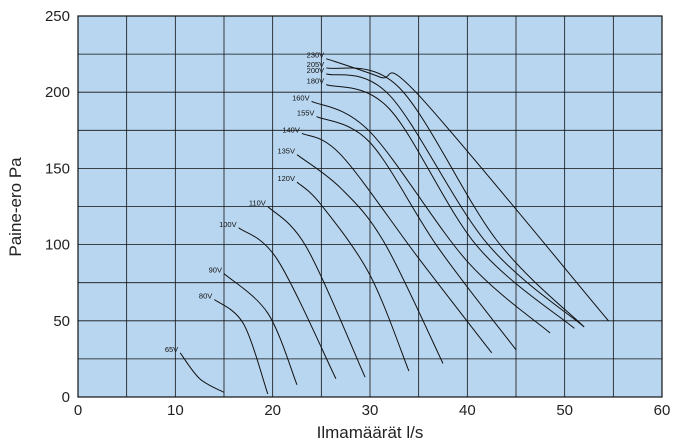 This screenshot has height=444, width=675. What do you see at coordinates (370, 432) in the screenshot?
I see `x-axis-title: Ilmamäärät l/s` at bounding box center [370, 432].